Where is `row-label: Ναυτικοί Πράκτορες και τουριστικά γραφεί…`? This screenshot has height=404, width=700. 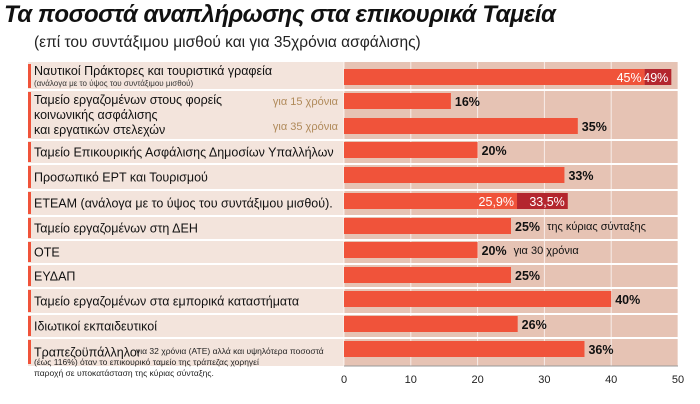
row-label: Ναυτικοί Πράκτορες και τουριστικά γραφεί… is located at coordinates (153, 71).